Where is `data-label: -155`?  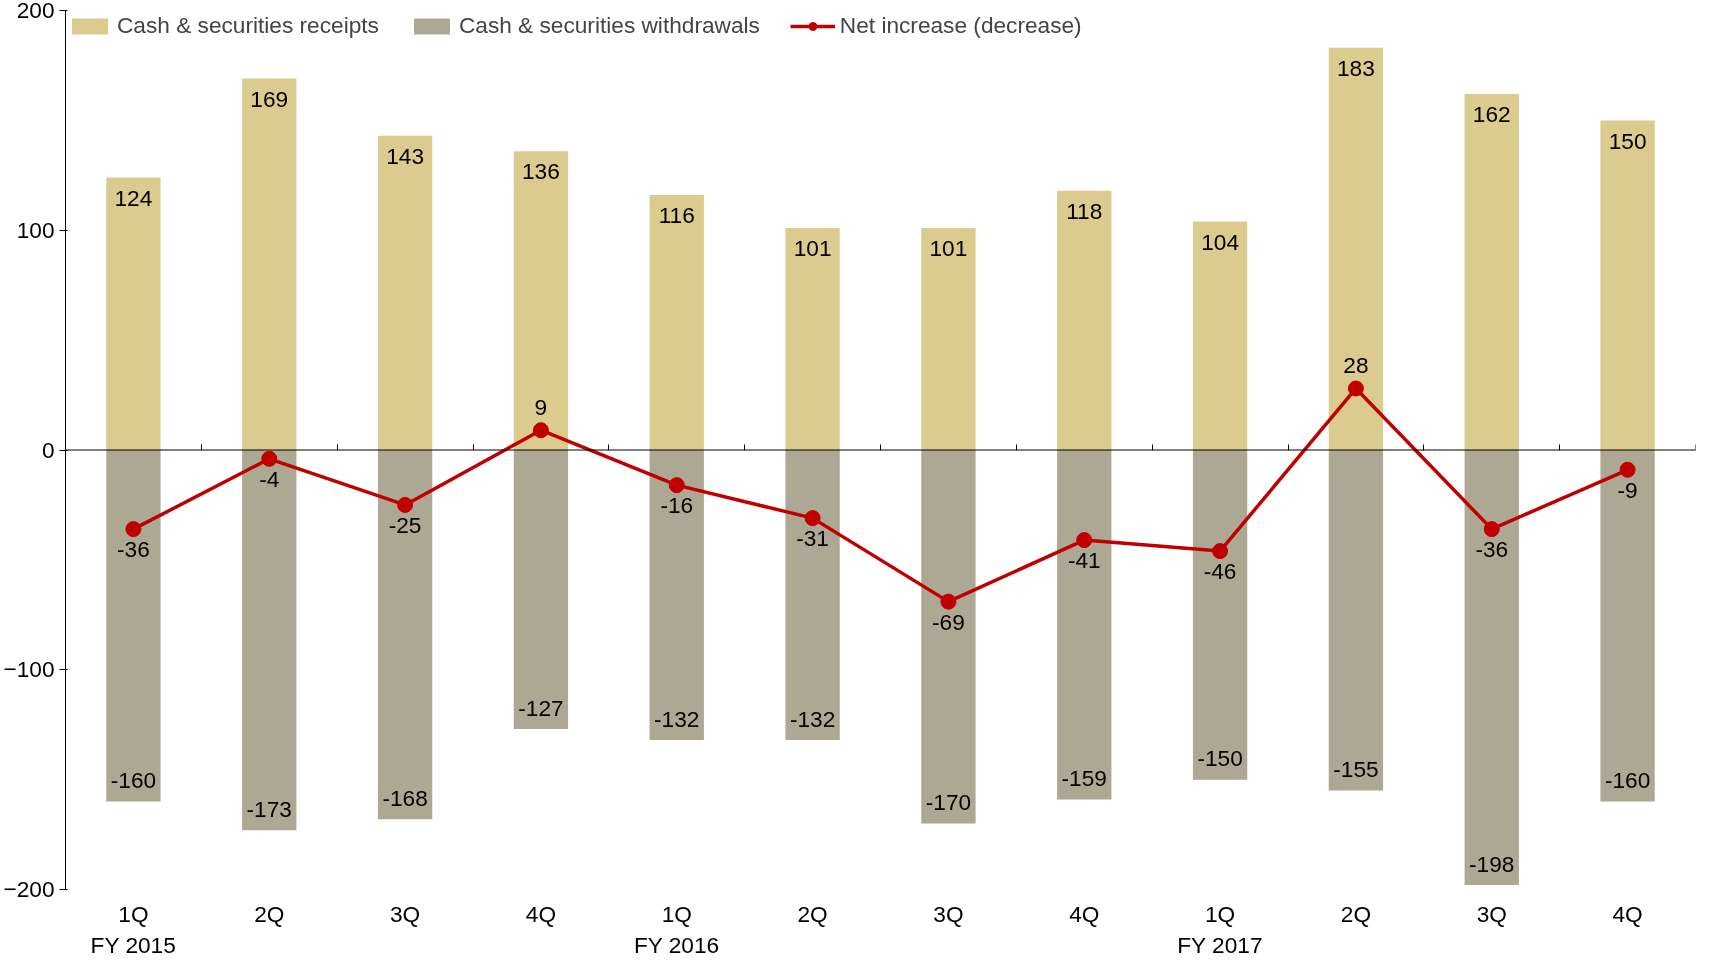
data-label: -155 is located at coordinates (1356, 769).